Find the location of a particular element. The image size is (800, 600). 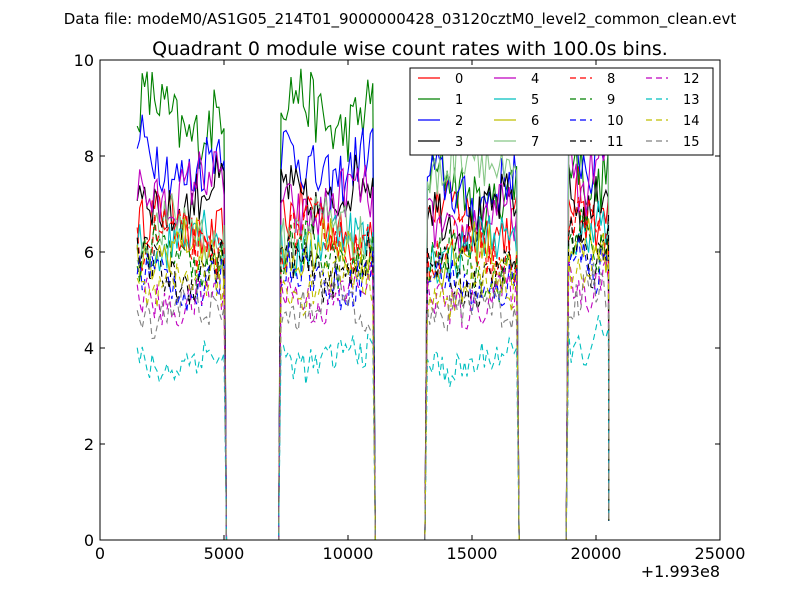

x-offset-label: +1.993e8 is located at coordinates (680, 571).